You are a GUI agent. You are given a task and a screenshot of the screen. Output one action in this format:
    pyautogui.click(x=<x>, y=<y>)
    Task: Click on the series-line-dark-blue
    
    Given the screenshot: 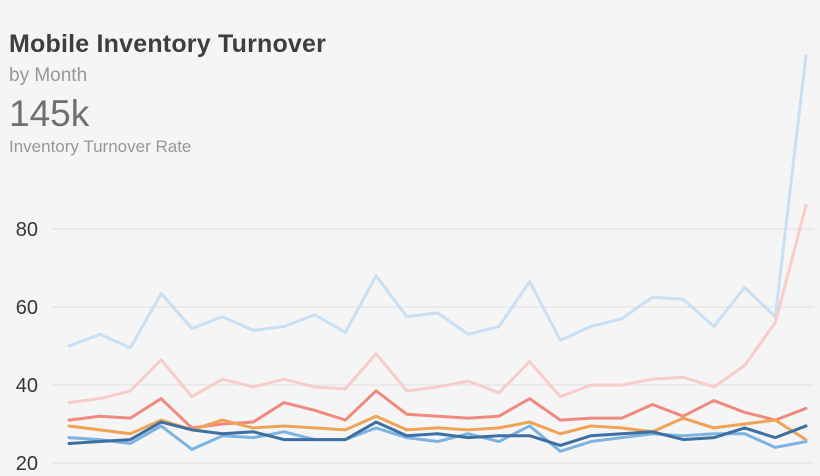 What is the action you would take?
    pyautogui.click(x=437, y=433)
    